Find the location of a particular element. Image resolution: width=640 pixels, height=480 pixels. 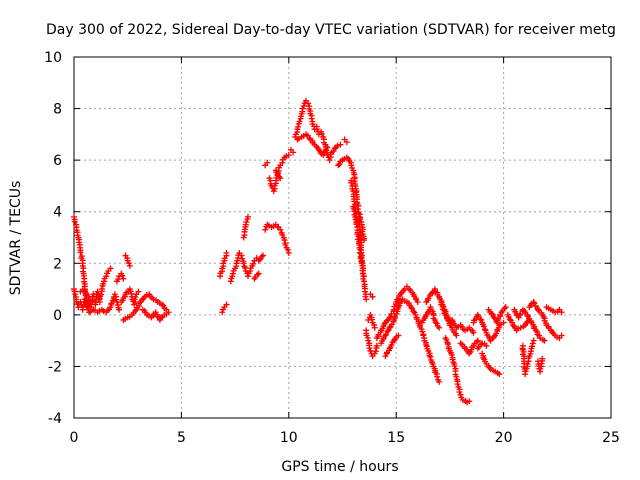

x-tick-label: 5 is located at coordinates (181, 438).